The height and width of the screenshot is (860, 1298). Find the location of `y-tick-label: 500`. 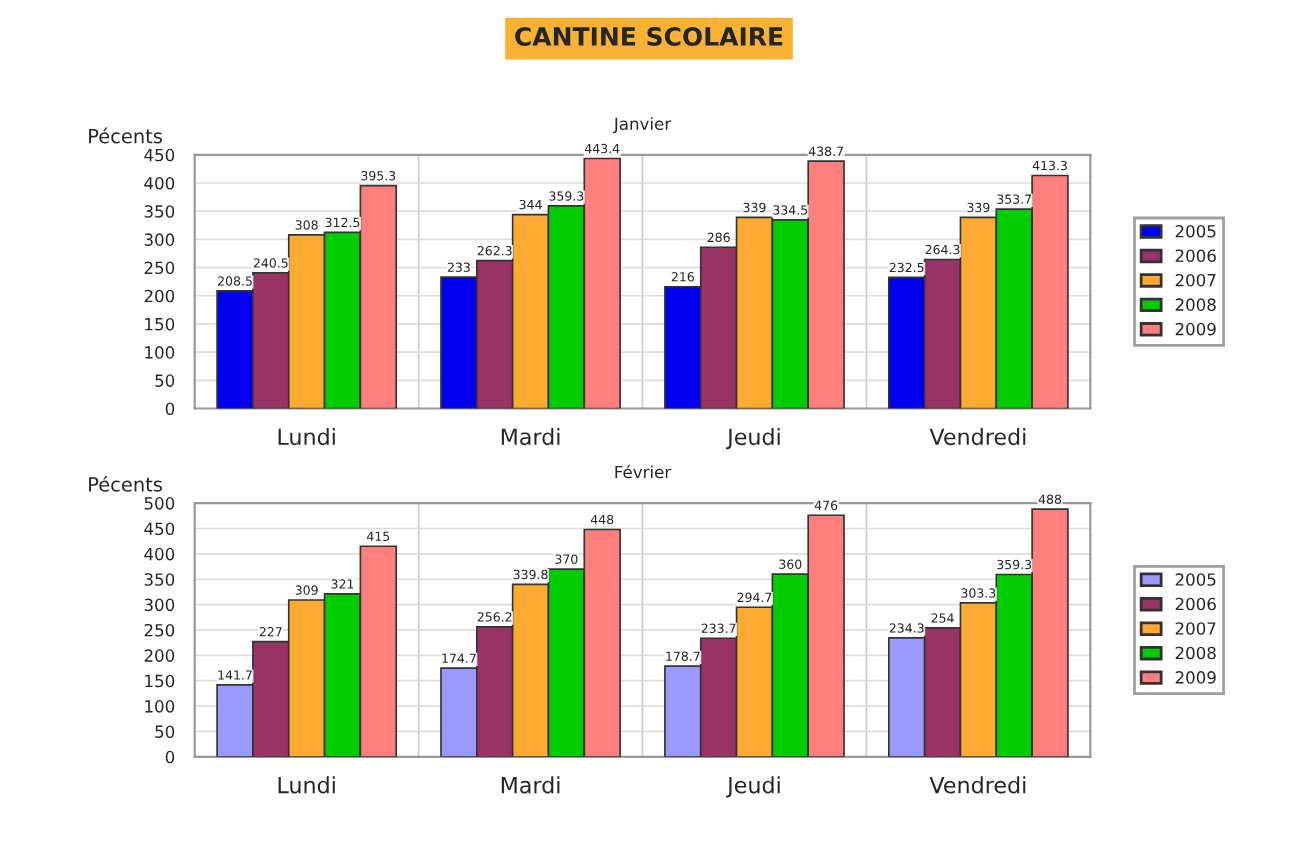

y-tick-label: 500 is located at coordinates (159, 503).